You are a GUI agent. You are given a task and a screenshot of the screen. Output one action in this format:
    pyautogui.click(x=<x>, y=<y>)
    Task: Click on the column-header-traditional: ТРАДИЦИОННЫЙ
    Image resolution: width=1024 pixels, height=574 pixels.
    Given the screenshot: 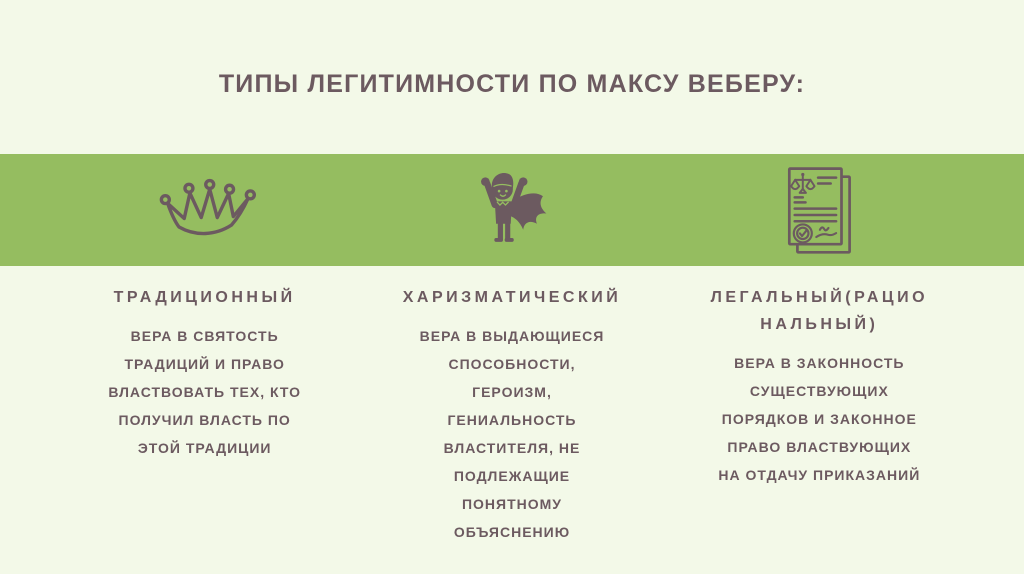 What is the action you would take?
    pyautogui.click(x=204, y=297)
    